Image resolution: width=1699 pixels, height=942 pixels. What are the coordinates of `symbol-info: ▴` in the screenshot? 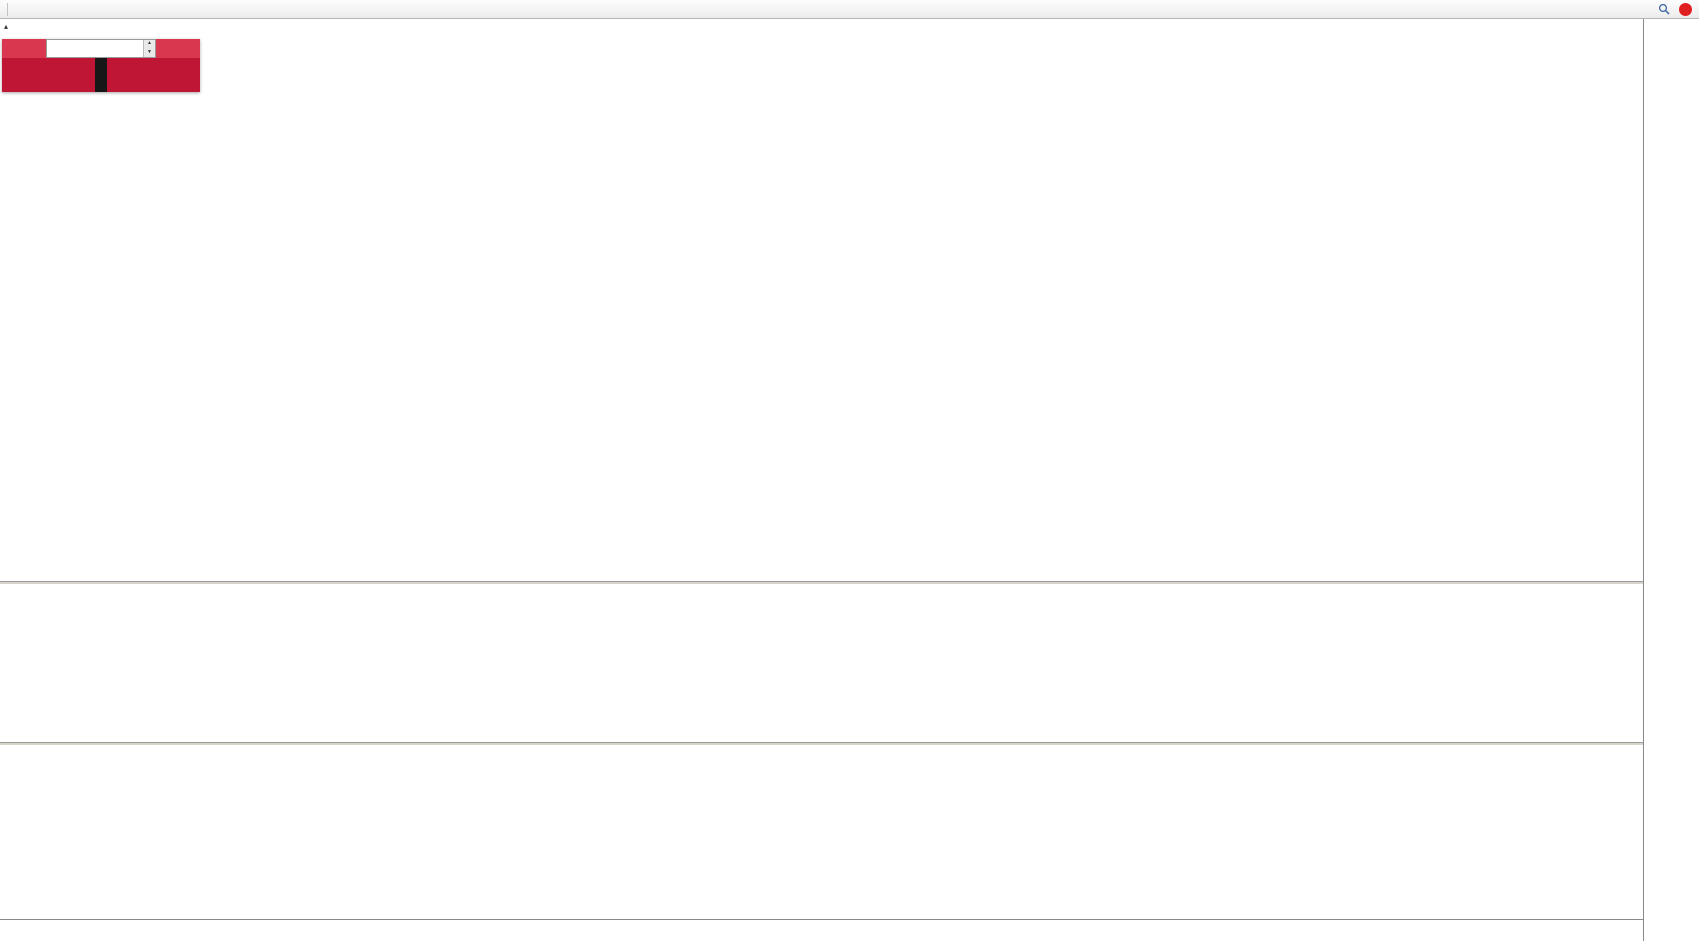 It's located at (21, 26).